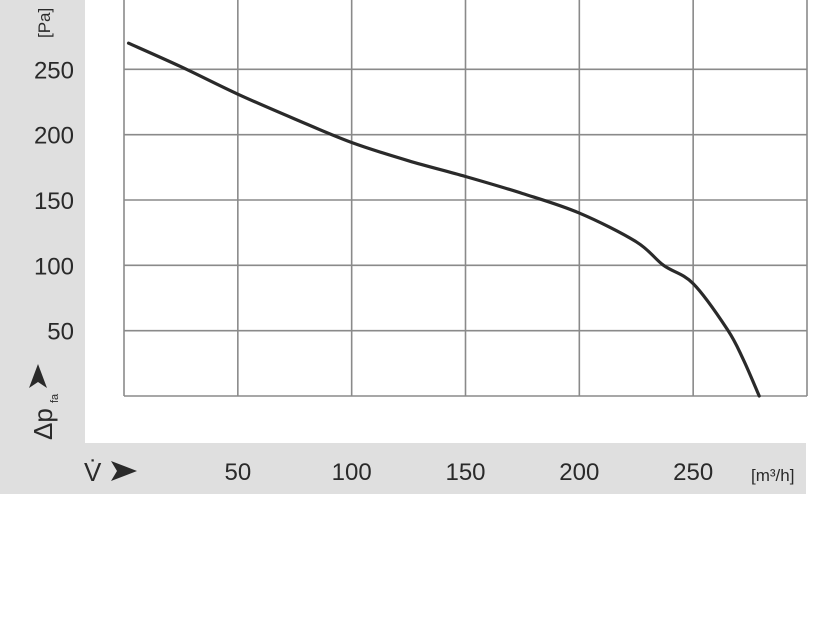 The image size is (816, 624). I want to click on x-axis-arrow-icon, so click(124, 471).